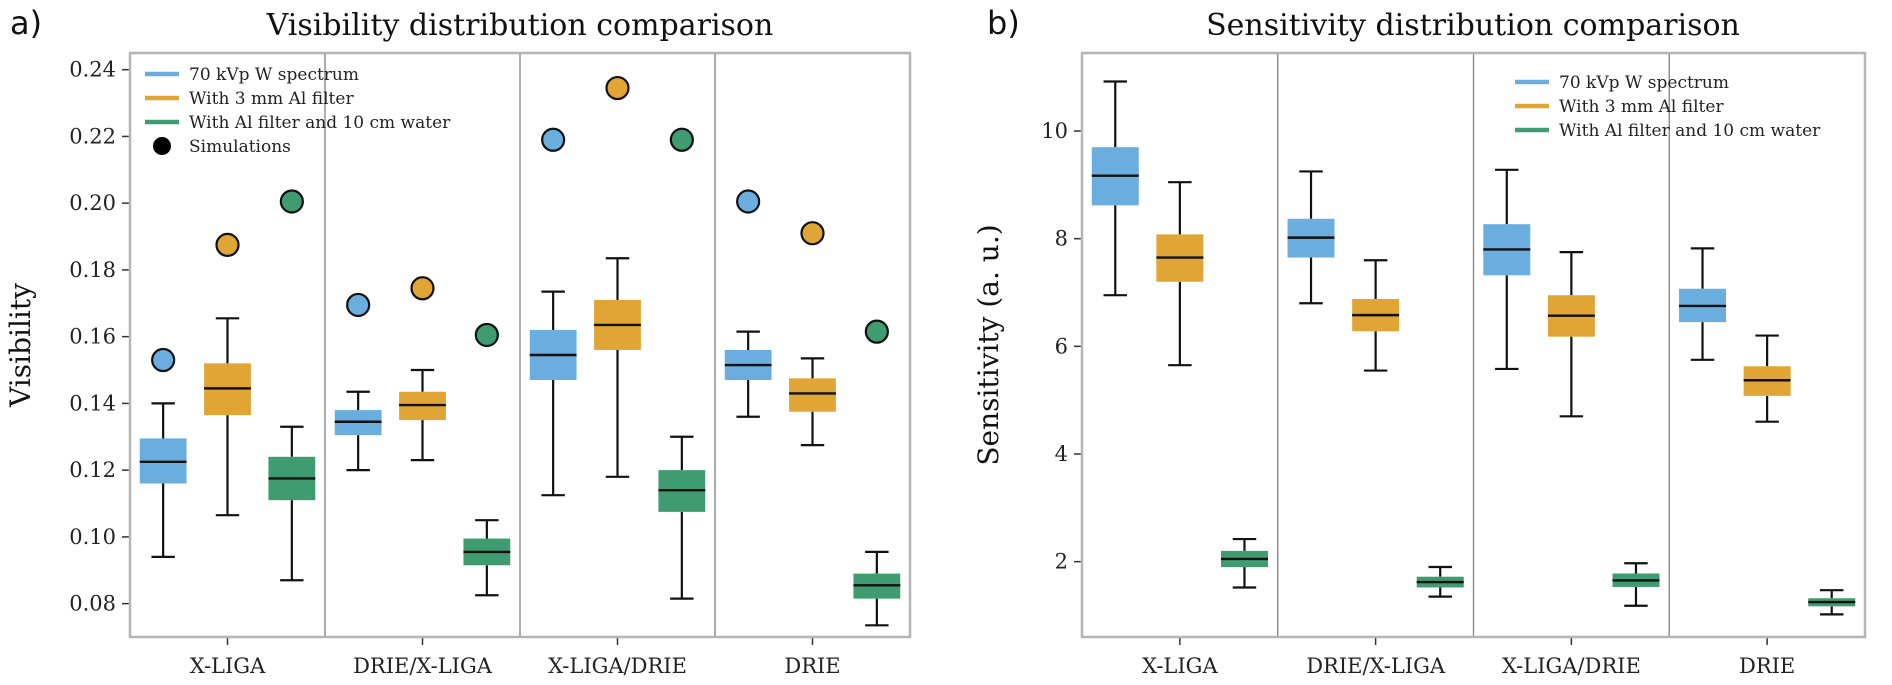 The height and width of the screenshot is (685, 1892). I want to click on panel-label: a), so click(26, 23).